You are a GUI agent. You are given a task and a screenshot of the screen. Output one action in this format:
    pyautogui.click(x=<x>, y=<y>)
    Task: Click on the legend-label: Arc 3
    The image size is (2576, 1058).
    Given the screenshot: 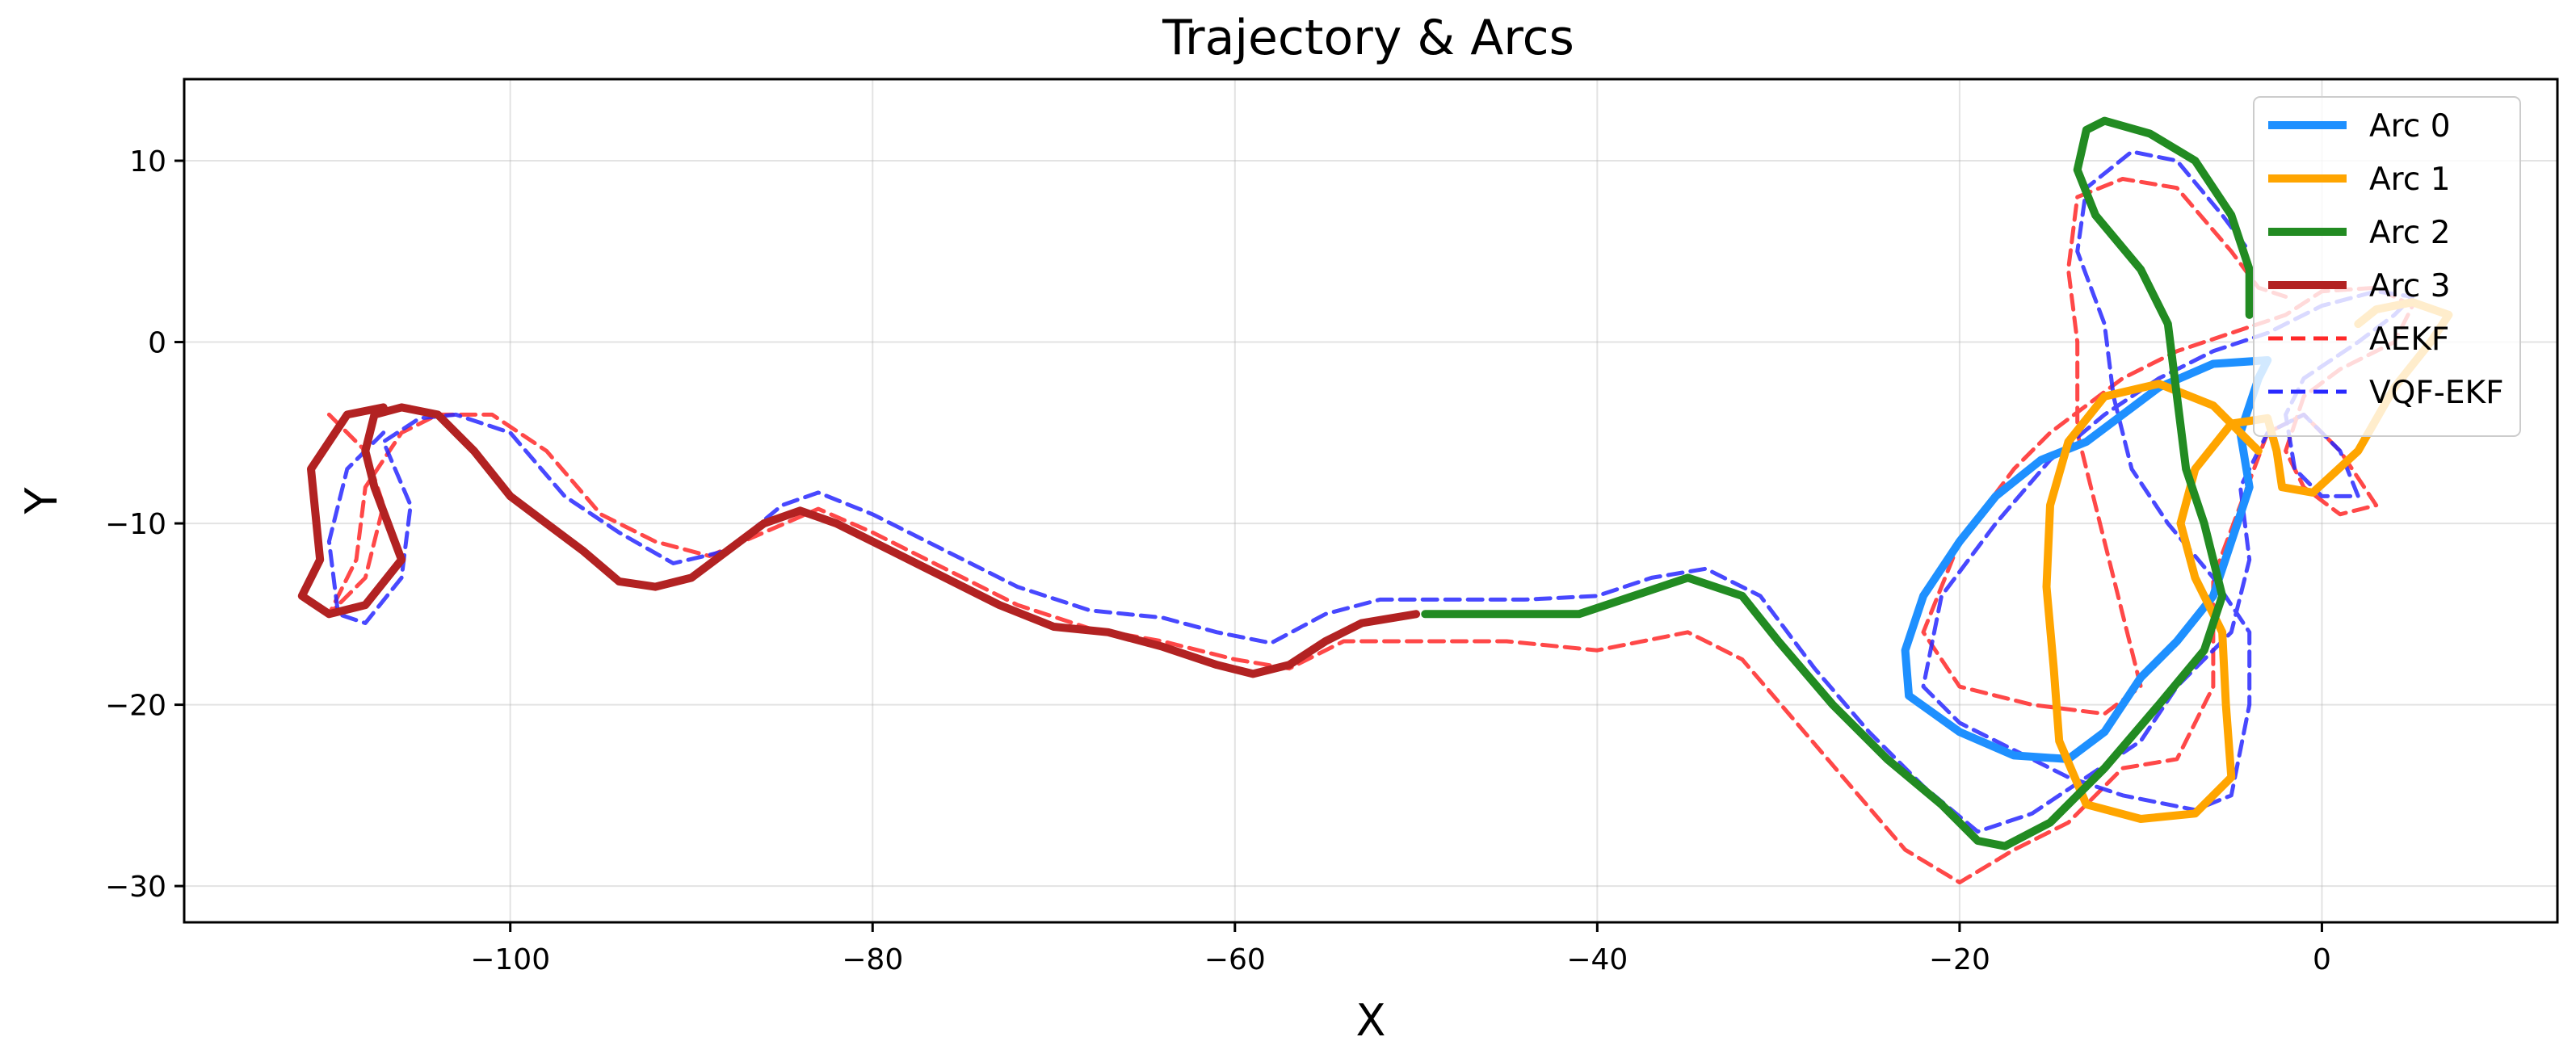 What is the action you would take?
    pyautogui.click(x=2410, y=286)
    